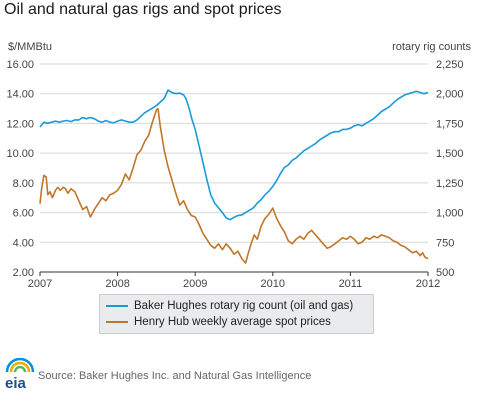  What do you see at coordinates (20, 95) in the screenshot?
I see `y-left-tick-label: 14.00` at bounding box center [20, 95].